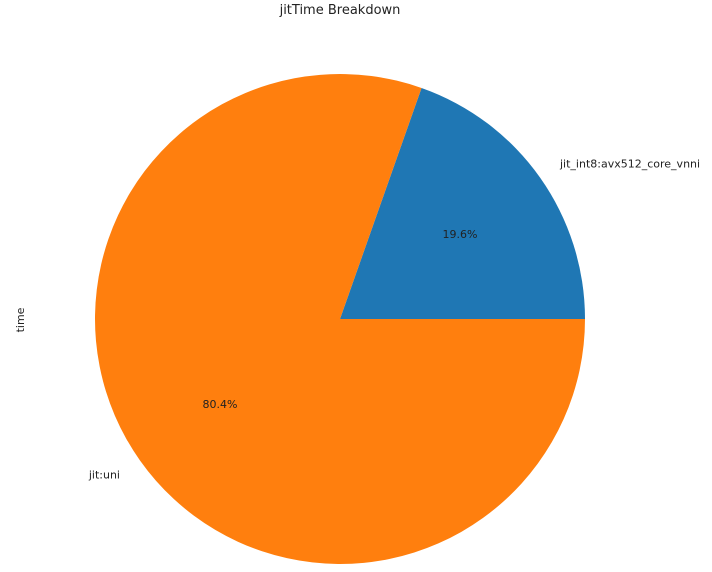 The width and height of the screenshot is (712, 572). What do you see at coordinates (340, 10) in the screenshot?
I see `chart-title: jitTime Breakdown` at bounding box center [340, 10].